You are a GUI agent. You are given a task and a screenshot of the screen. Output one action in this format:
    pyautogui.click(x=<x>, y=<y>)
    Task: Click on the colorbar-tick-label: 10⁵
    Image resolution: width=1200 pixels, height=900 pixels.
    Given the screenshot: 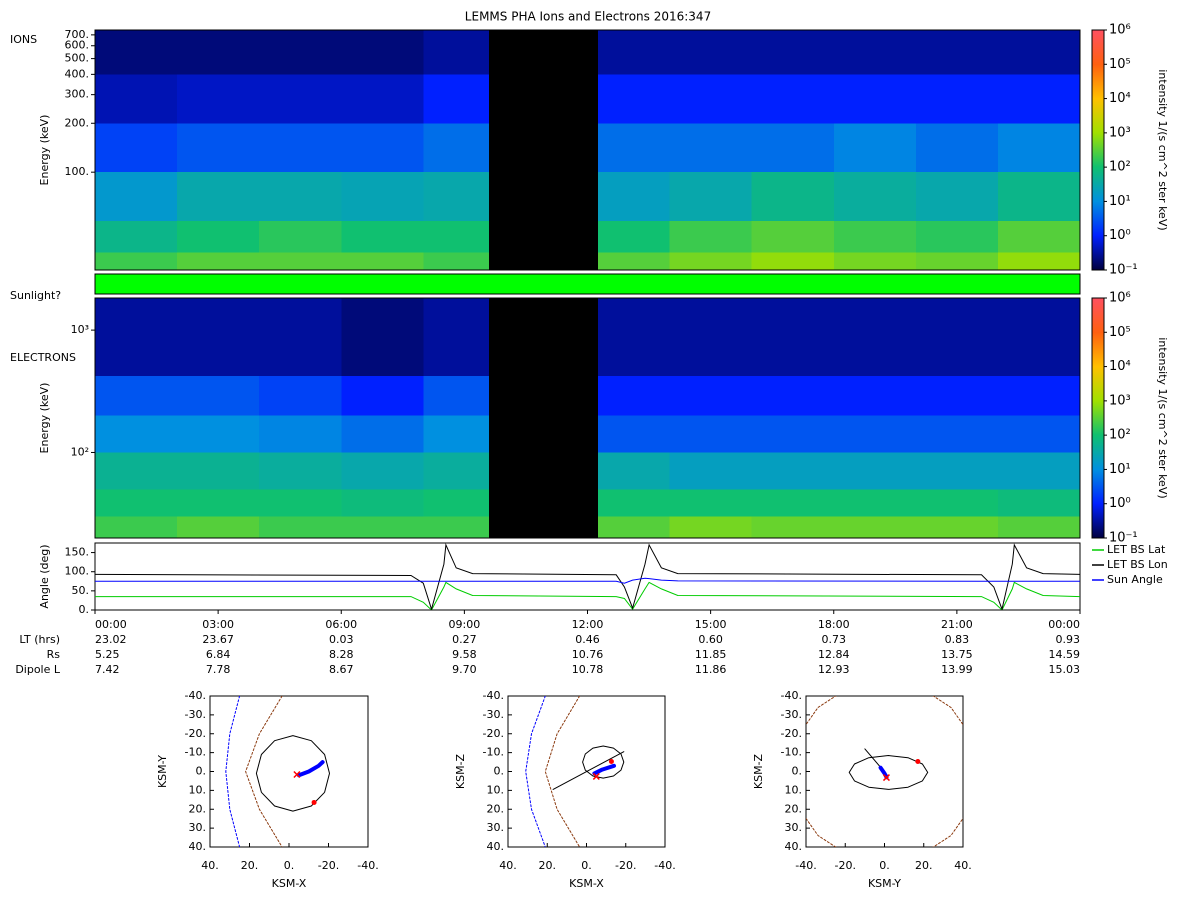 What is the action you would take?
    pyautogui.click(x=1120, y=64)
    